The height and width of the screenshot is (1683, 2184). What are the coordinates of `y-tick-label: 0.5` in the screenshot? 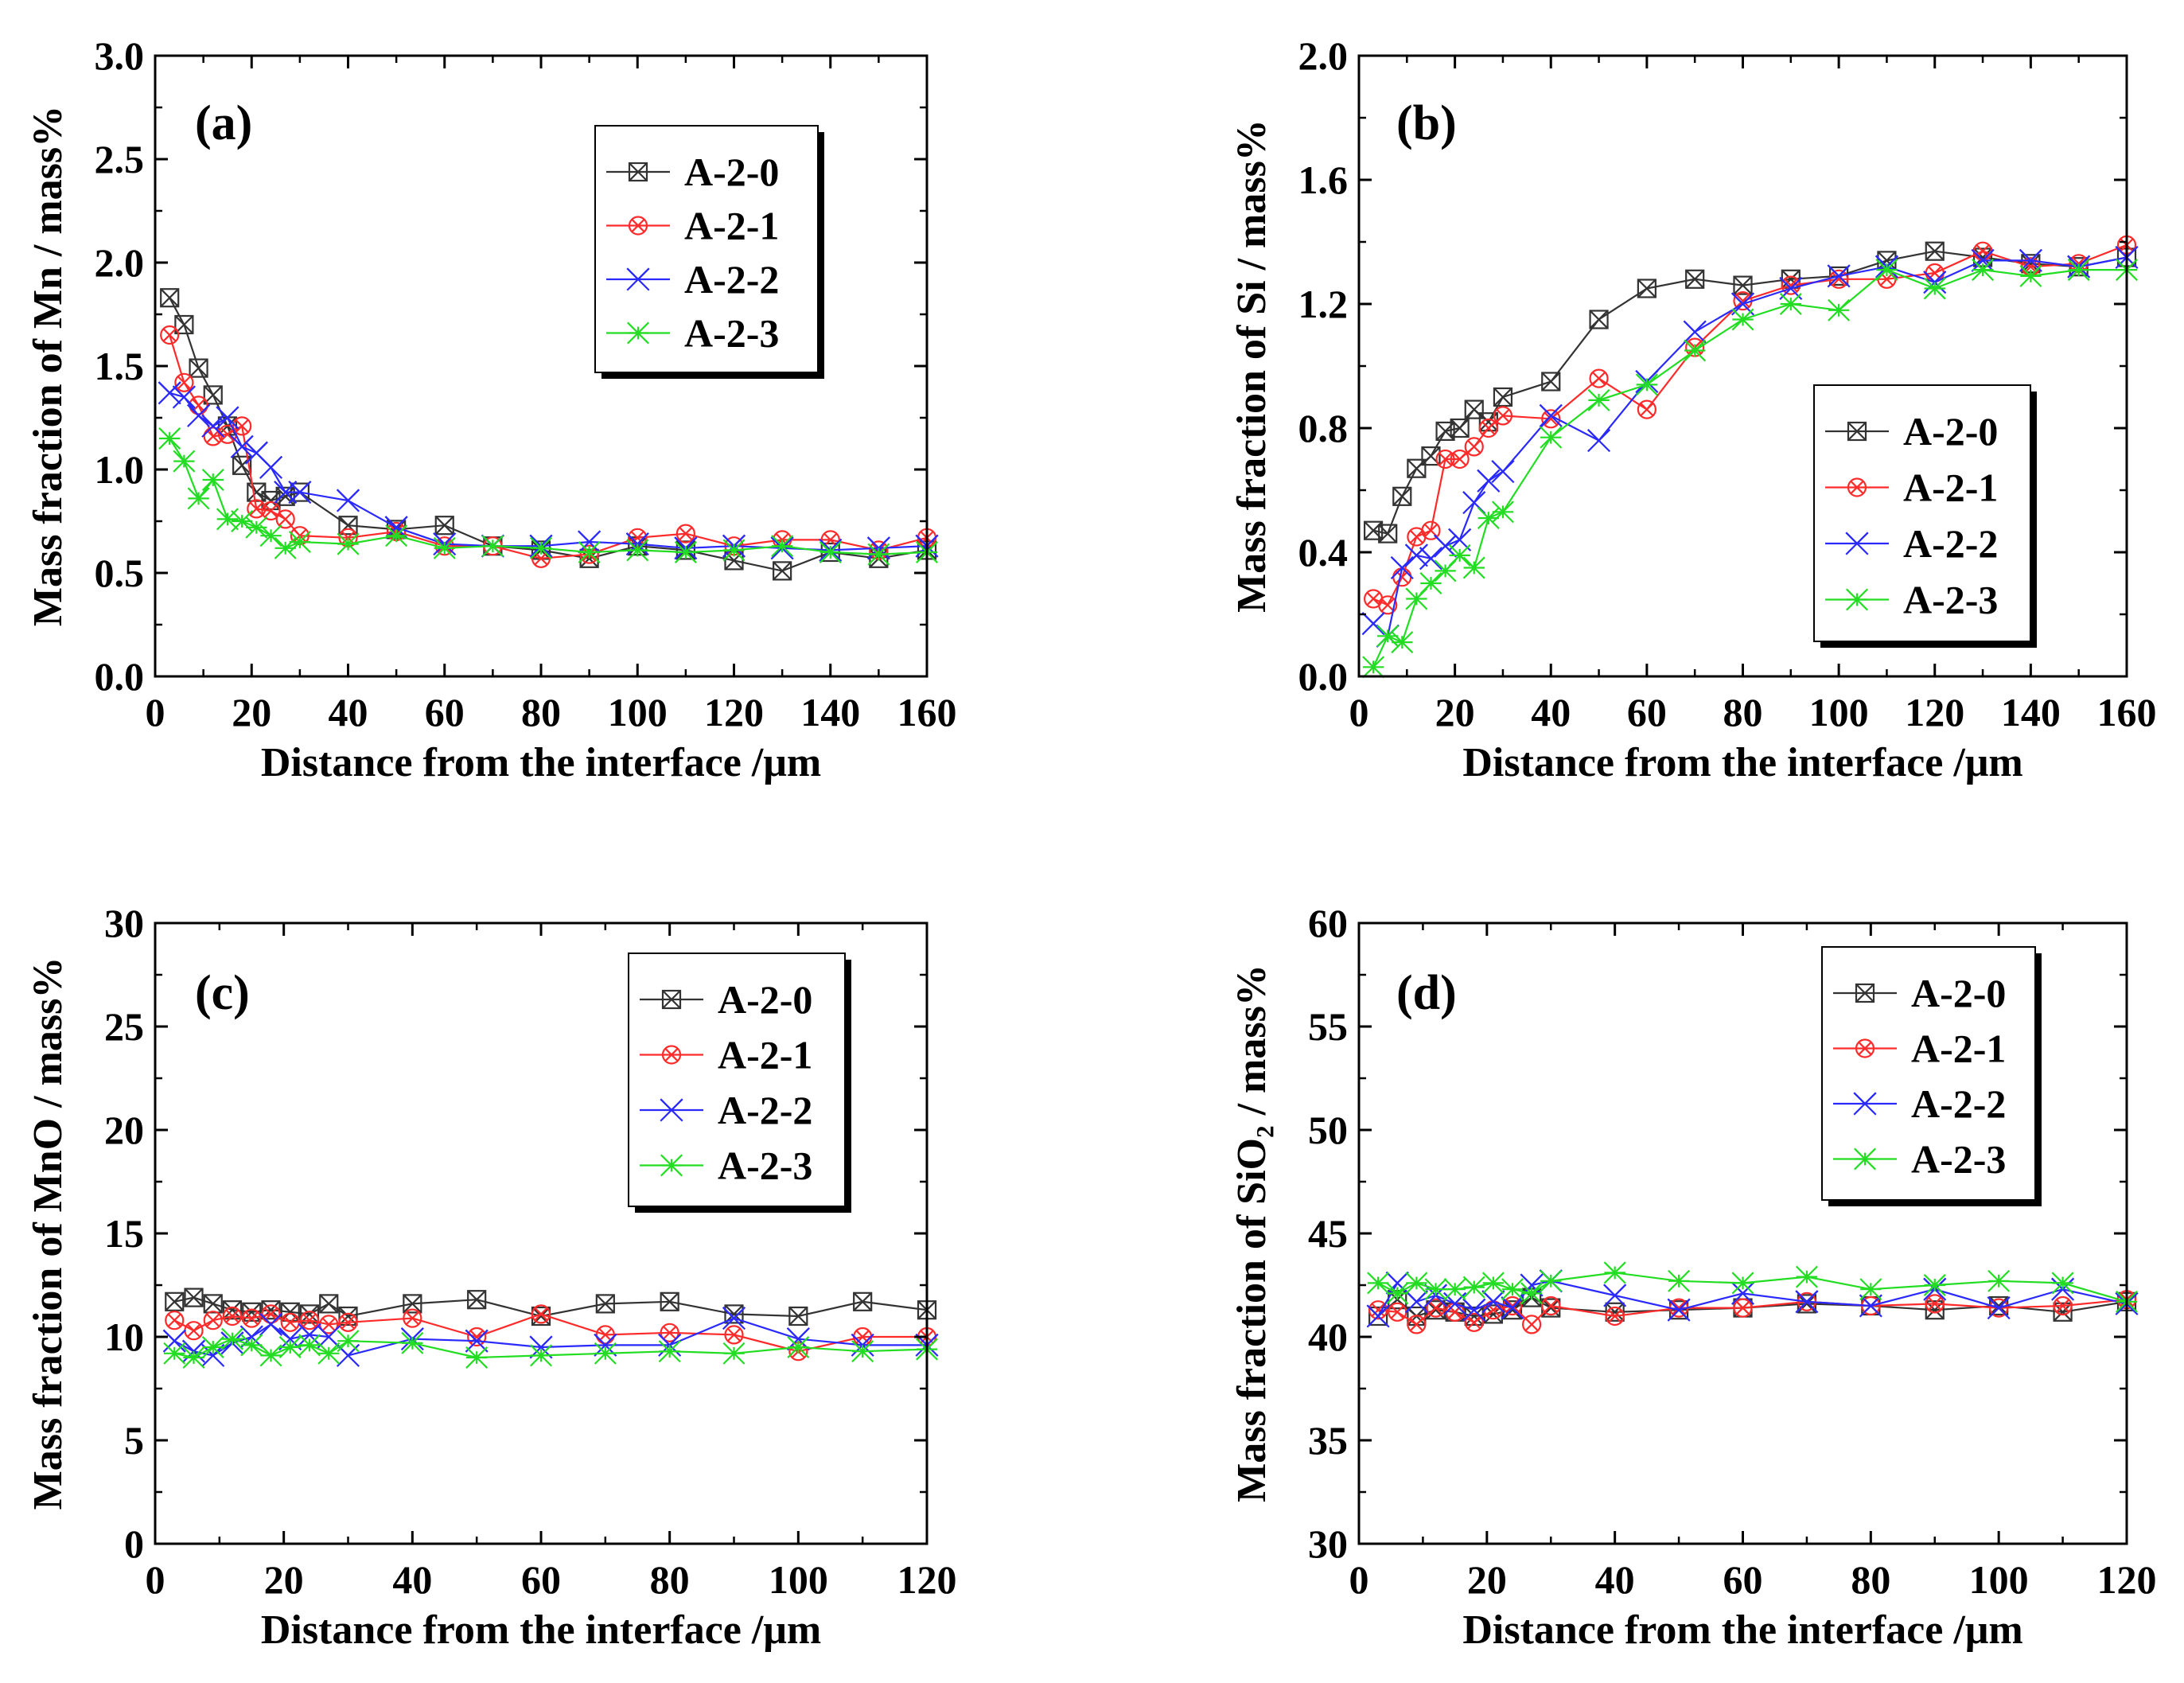 It's located at (120, 573).